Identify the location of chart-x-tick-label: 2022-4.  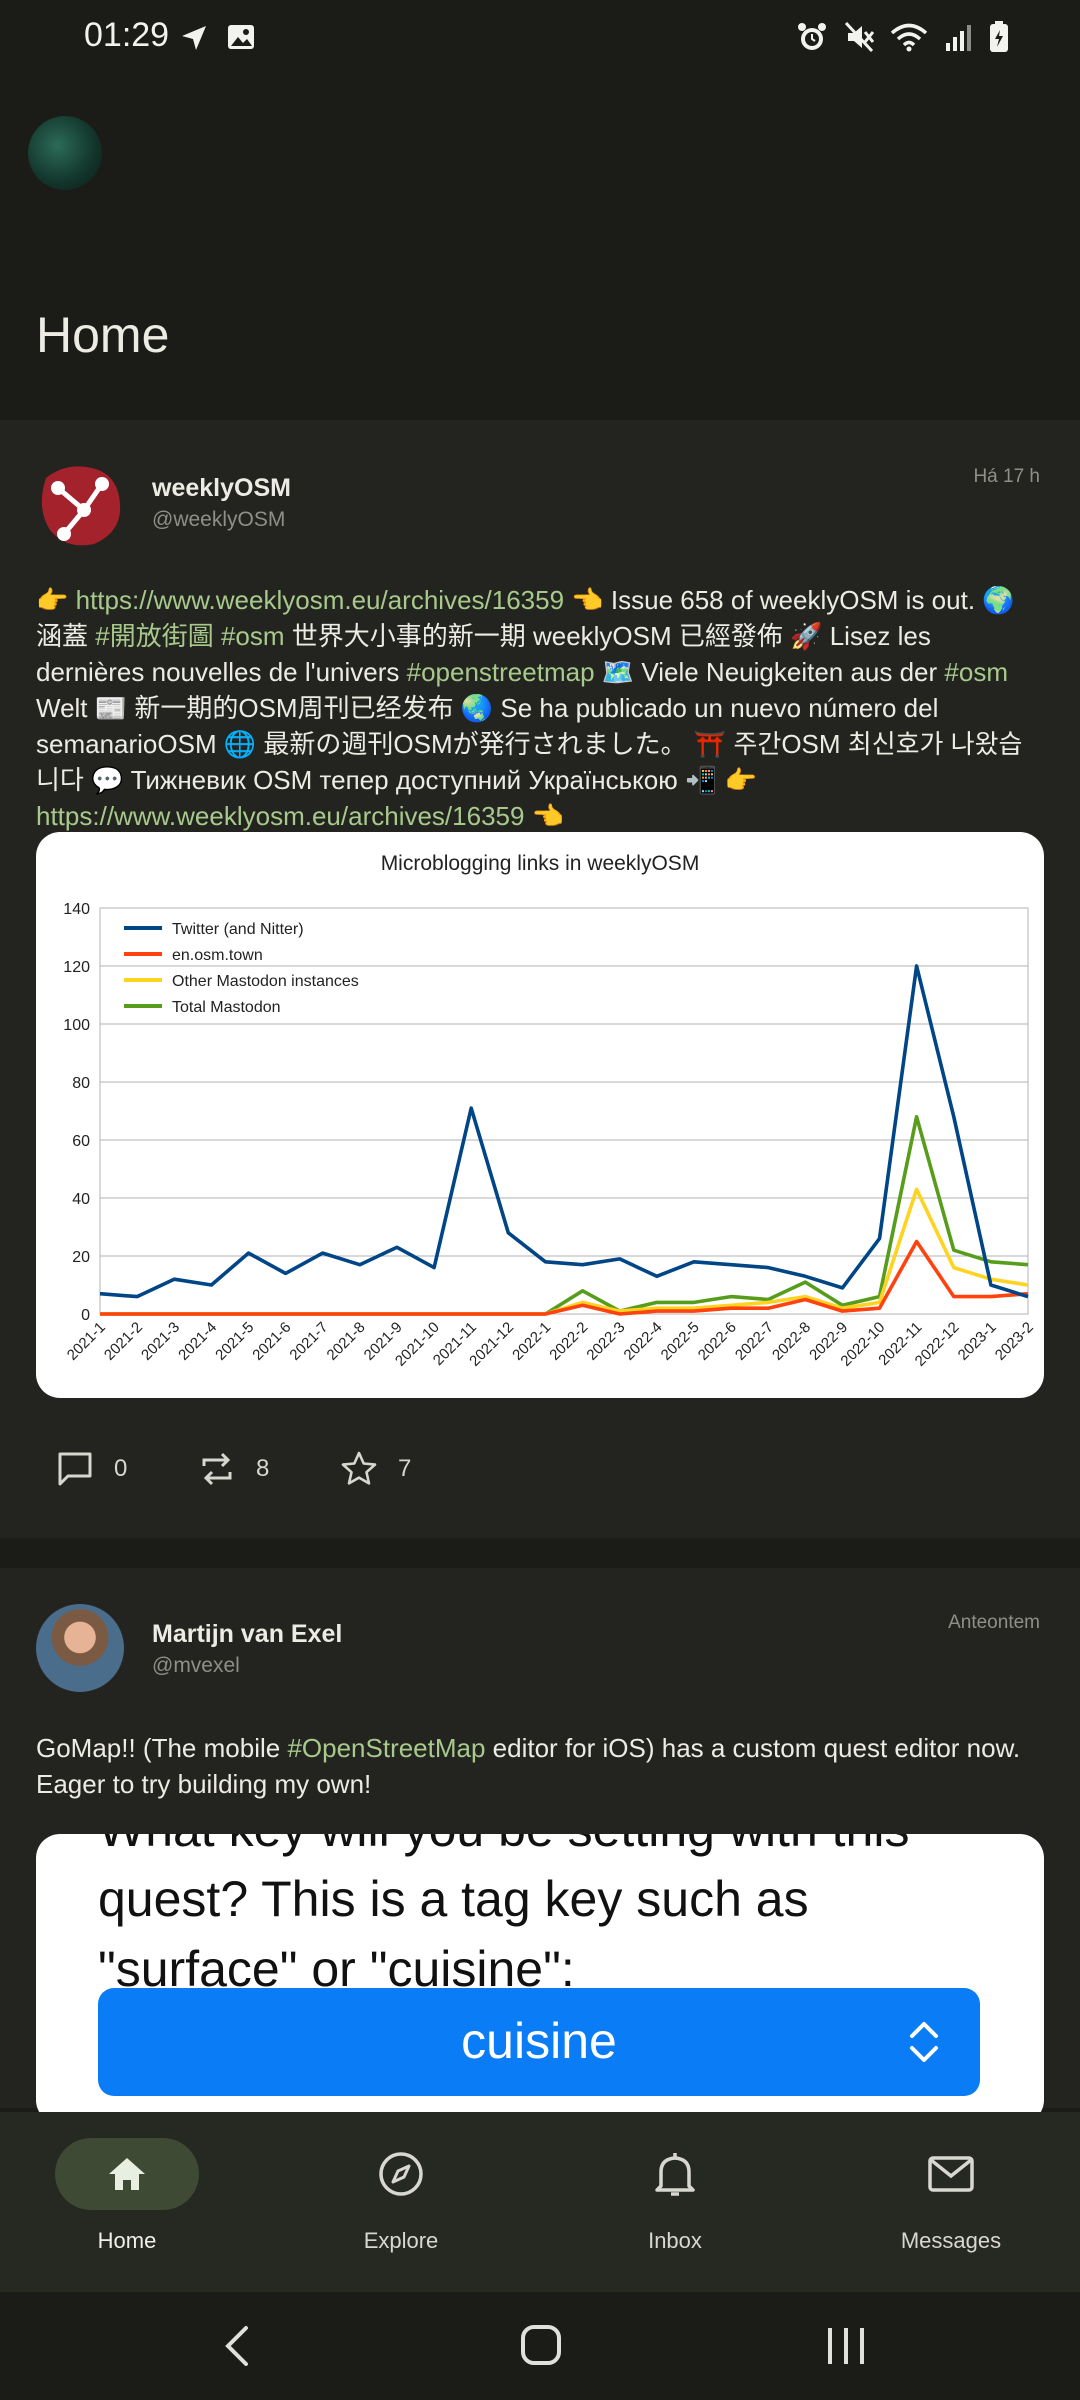
(643, 1341).